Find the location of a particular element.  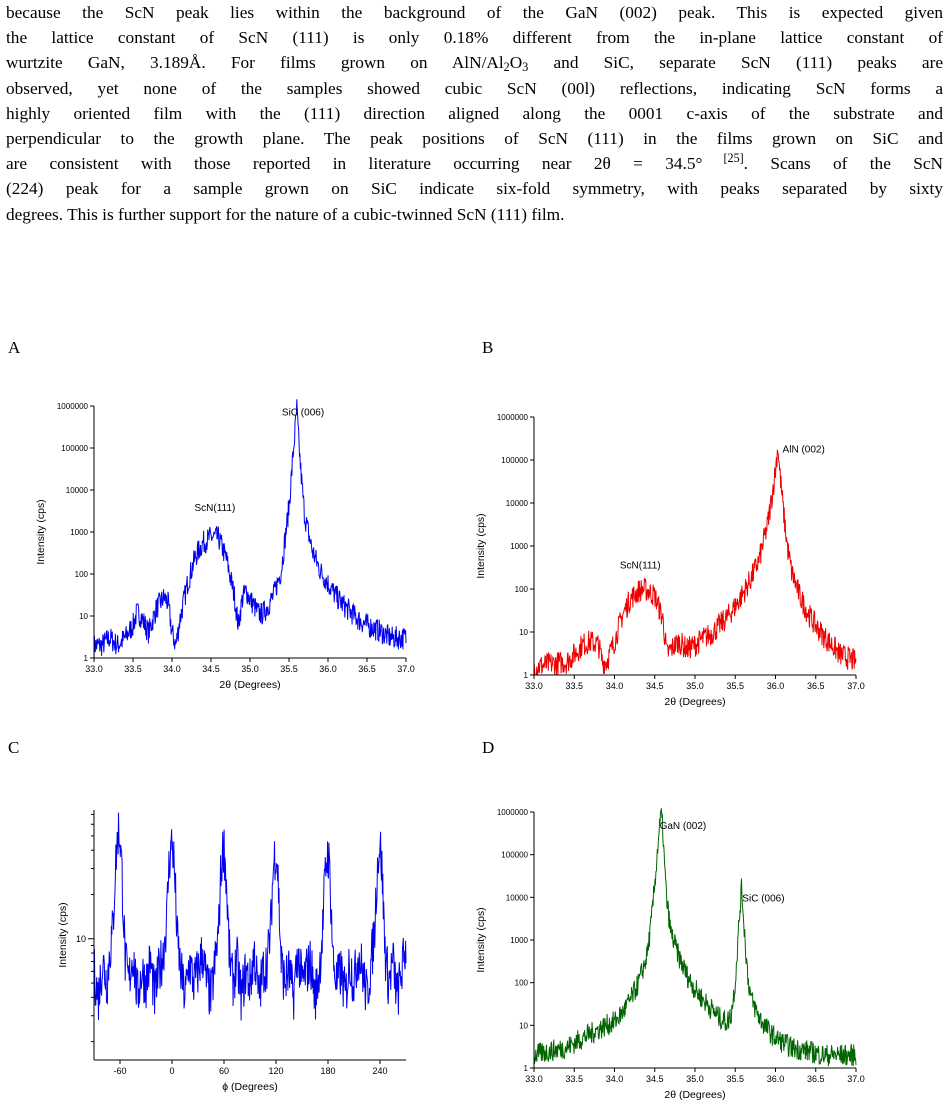

panel-label-d: D is located at coordinates (488, 747).